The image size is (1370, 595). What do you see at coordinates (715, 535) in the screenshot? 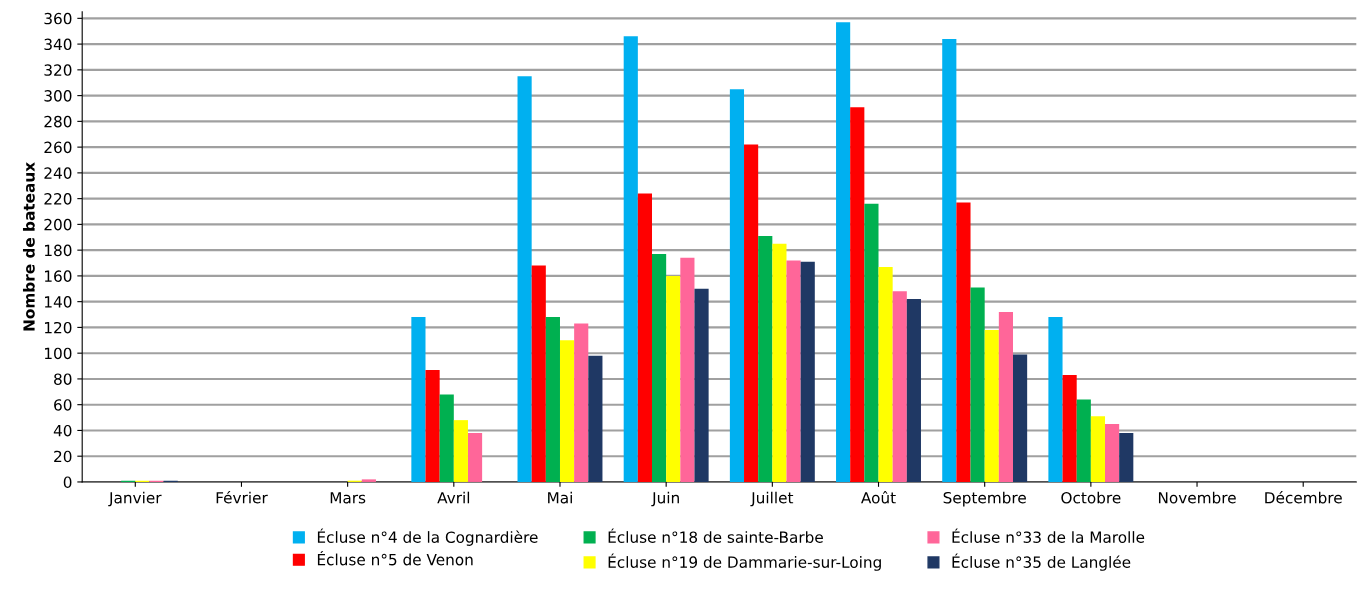
I see `legend-label: Écluse n°18 de sainte-Barbe` at bounding box center [715, 535].